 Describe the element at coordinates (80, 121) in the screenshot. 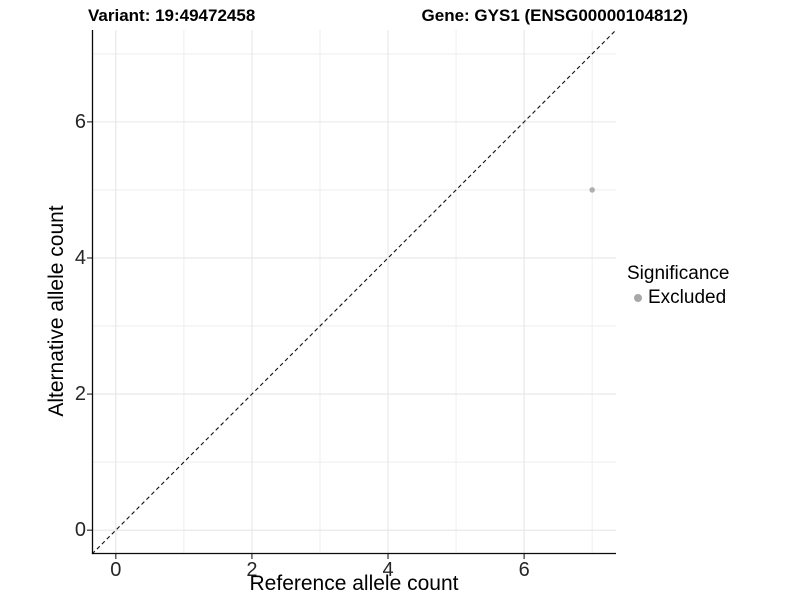

I see `y-tick-label: 6` at that location.